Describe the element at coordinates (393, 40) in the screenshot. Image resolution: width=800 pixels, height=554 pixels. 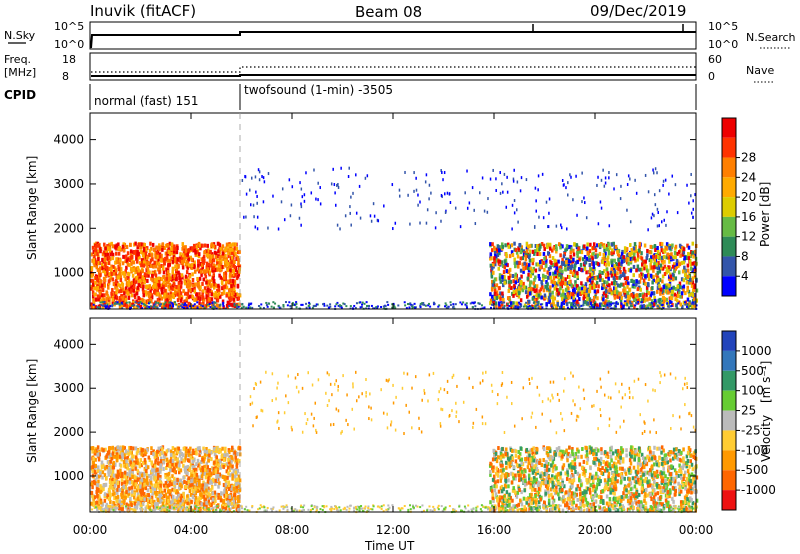
I see `nsky-trace` at that location.